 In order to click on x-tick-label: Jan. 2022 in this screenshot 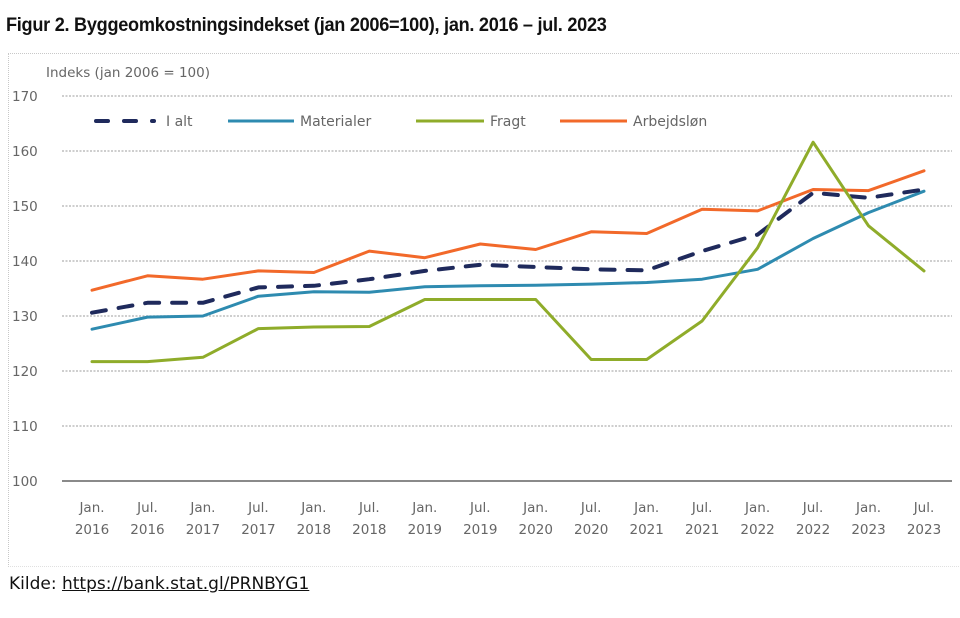, I will do `click(757, 519)`.